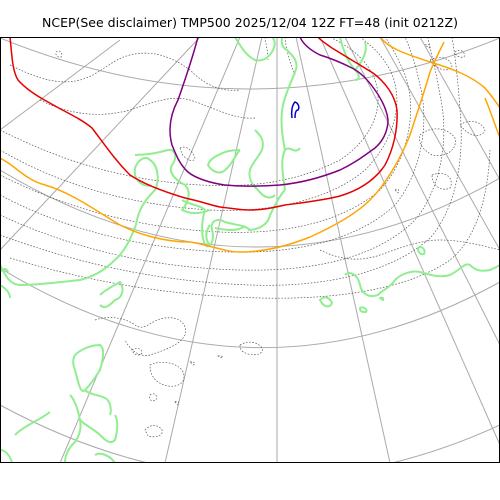 The image size is (500, 500). What do you see at coordinates (492, 118) in the screenshot?
I see `isotherm-orange-right` at bounding box center [492, 118].